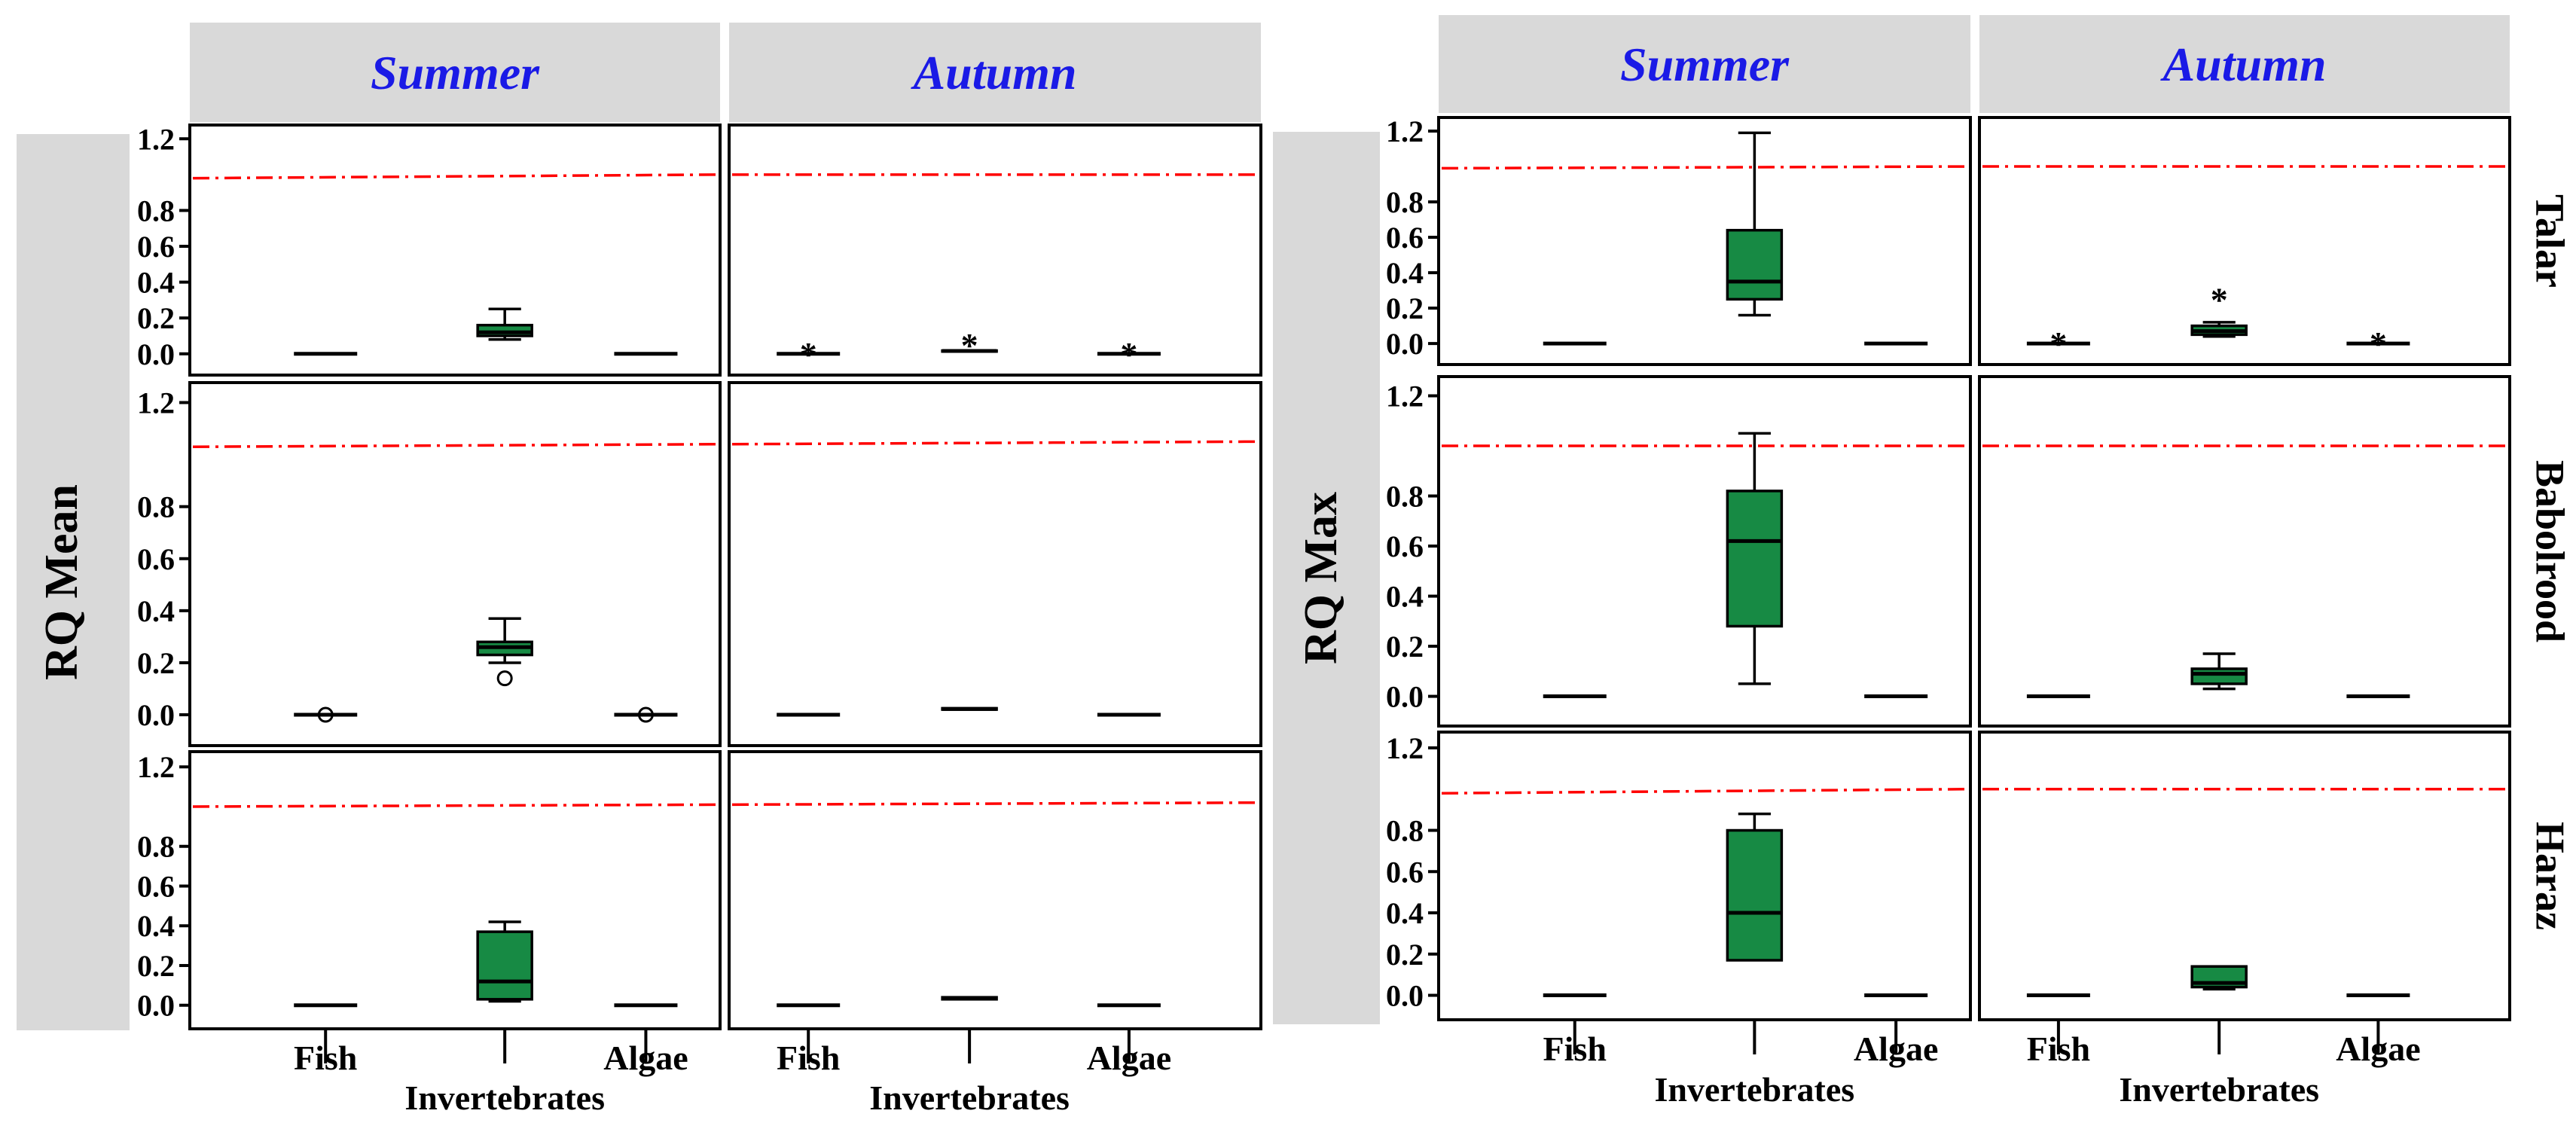  Describe the element at coordinates (2551, 241) in the screenshot. I see `row-label-talar: Talar` at that location.